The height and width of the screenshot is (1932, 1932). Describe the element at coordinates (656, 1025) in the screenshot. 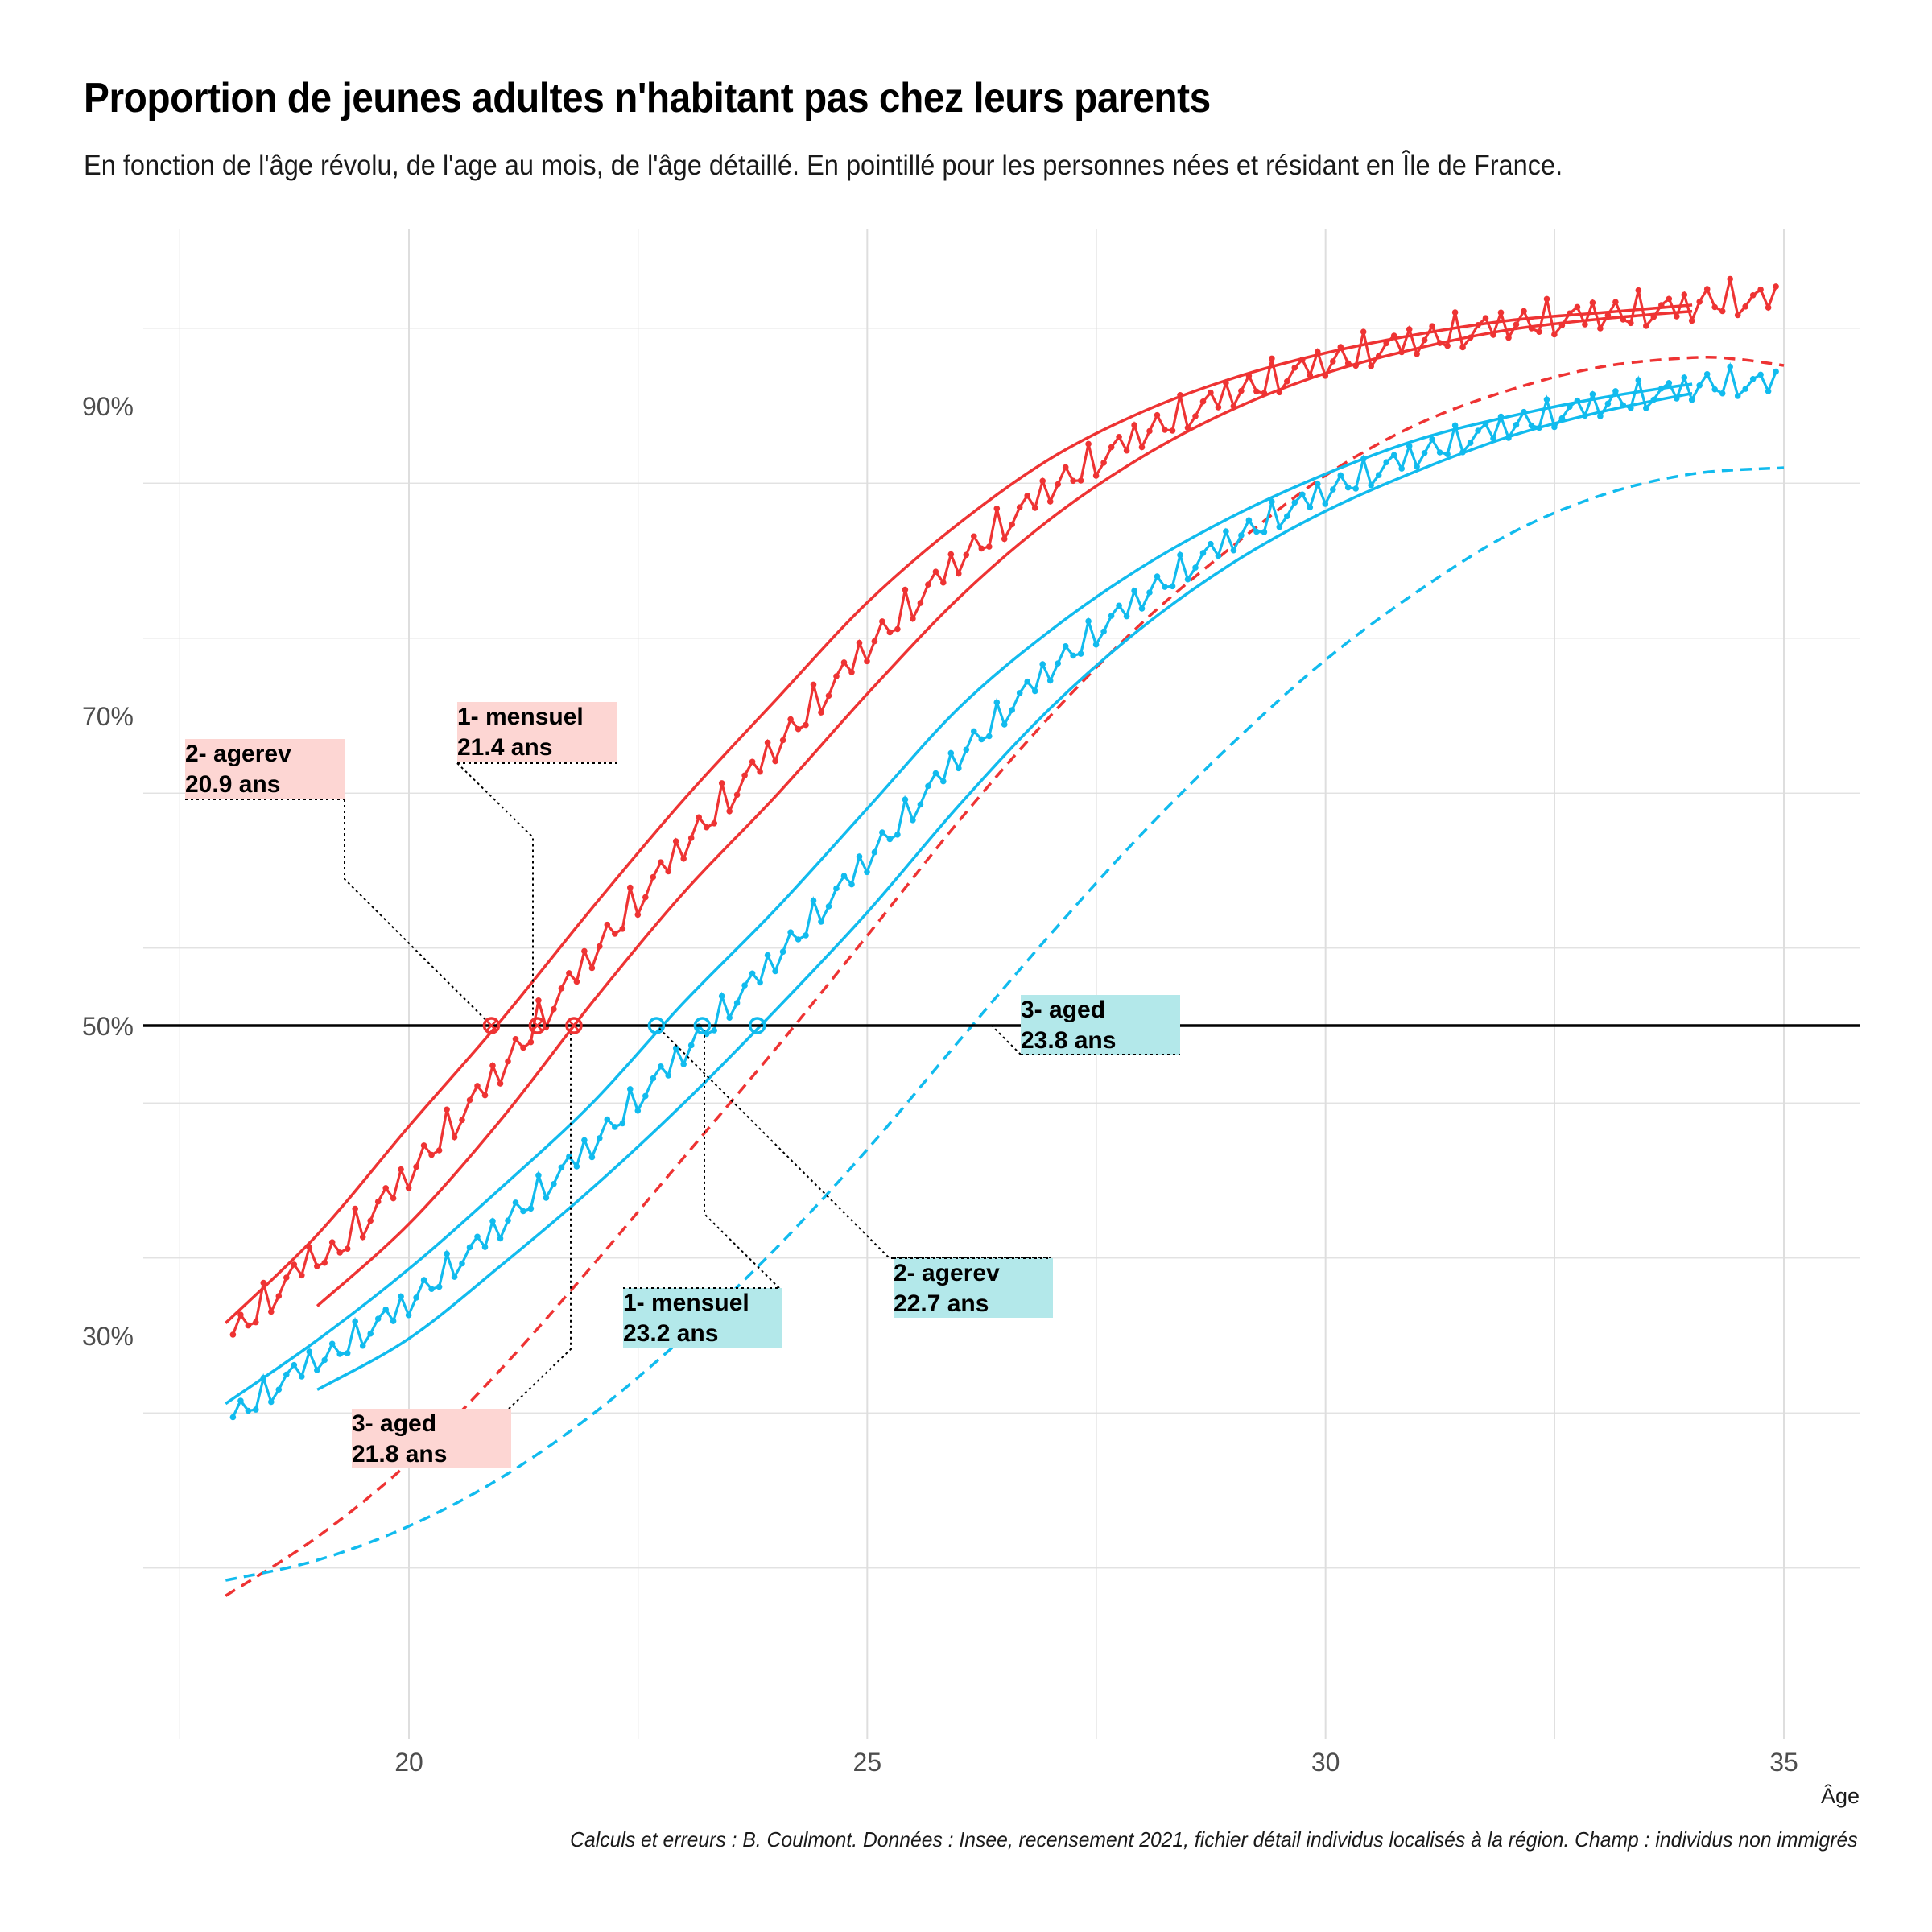

I see `crossing-circle` at that location.